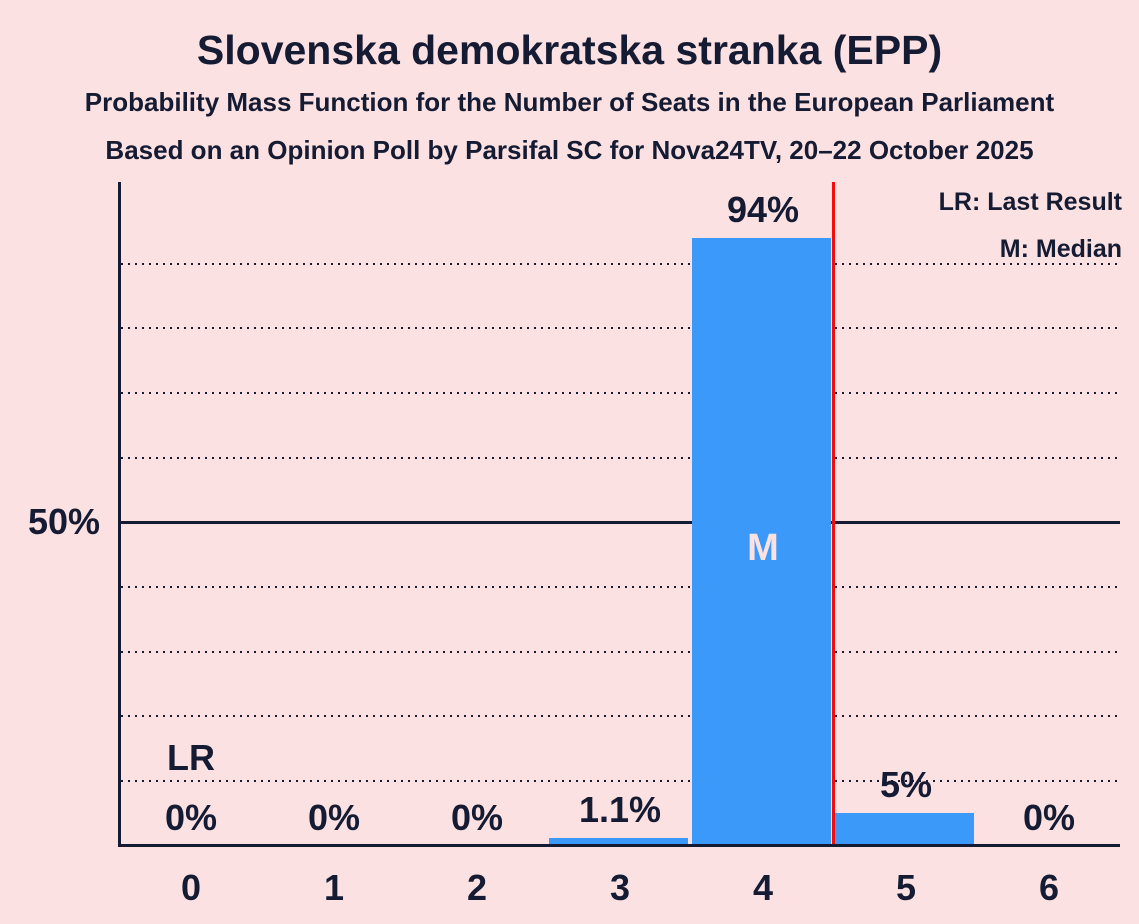 The image size is (1139, 924). I want to click on median-label: M, so click(763, 548).